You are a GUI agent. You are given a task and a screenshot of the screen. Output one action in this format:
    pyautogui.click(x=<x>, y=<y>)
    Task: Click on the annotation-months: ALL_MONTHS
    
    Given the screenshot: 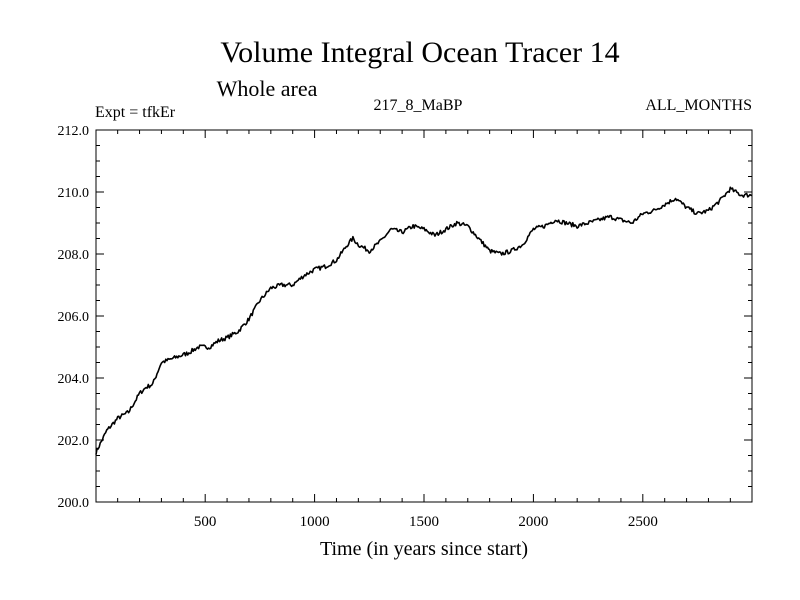 What is the action you would take?
    pyautogui.click(x=698, y=105)
    